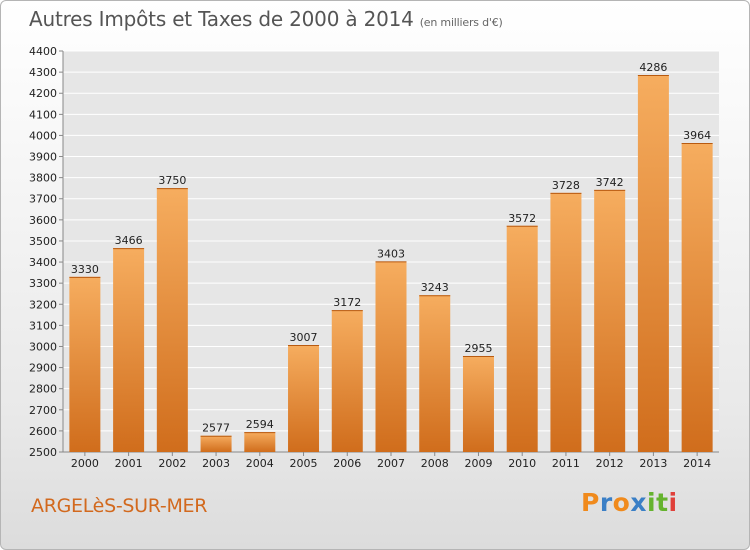 Image resolution: width=750 pixels, height=550 pixels. What do you see at coordinates (43, 325) in the screenshot?
I see `y-tick-label: 3100` at bounding box center [43, 325].